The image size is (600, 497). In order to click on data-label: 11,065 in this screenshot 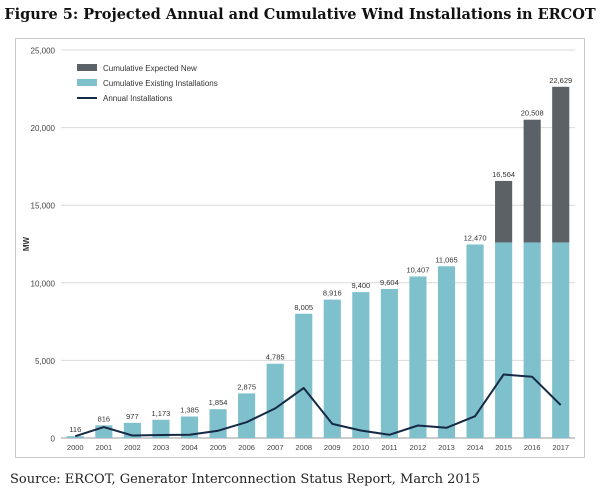, I will do `click(446, 259)`.